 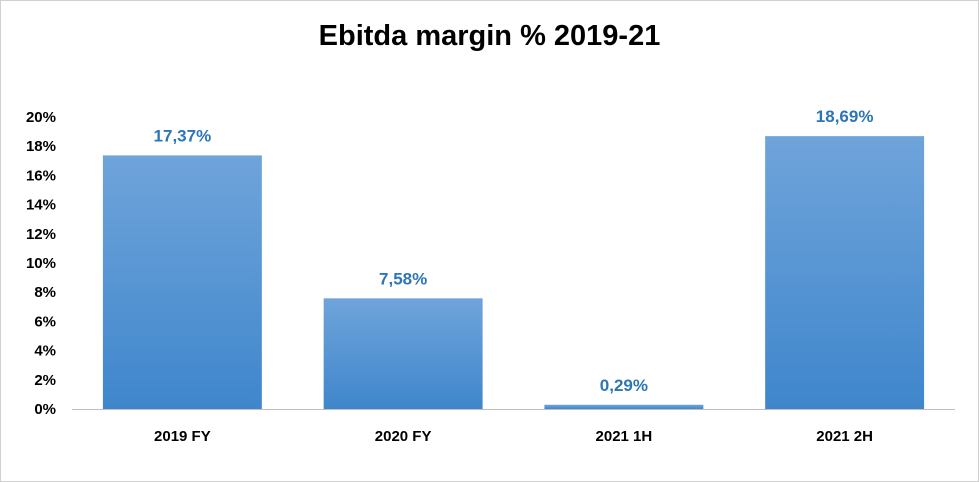 What do you see at coordinates (624, 436) in the screenshot?
I see `x-category-label: 2021 1H` at bounding box center [624, 436].